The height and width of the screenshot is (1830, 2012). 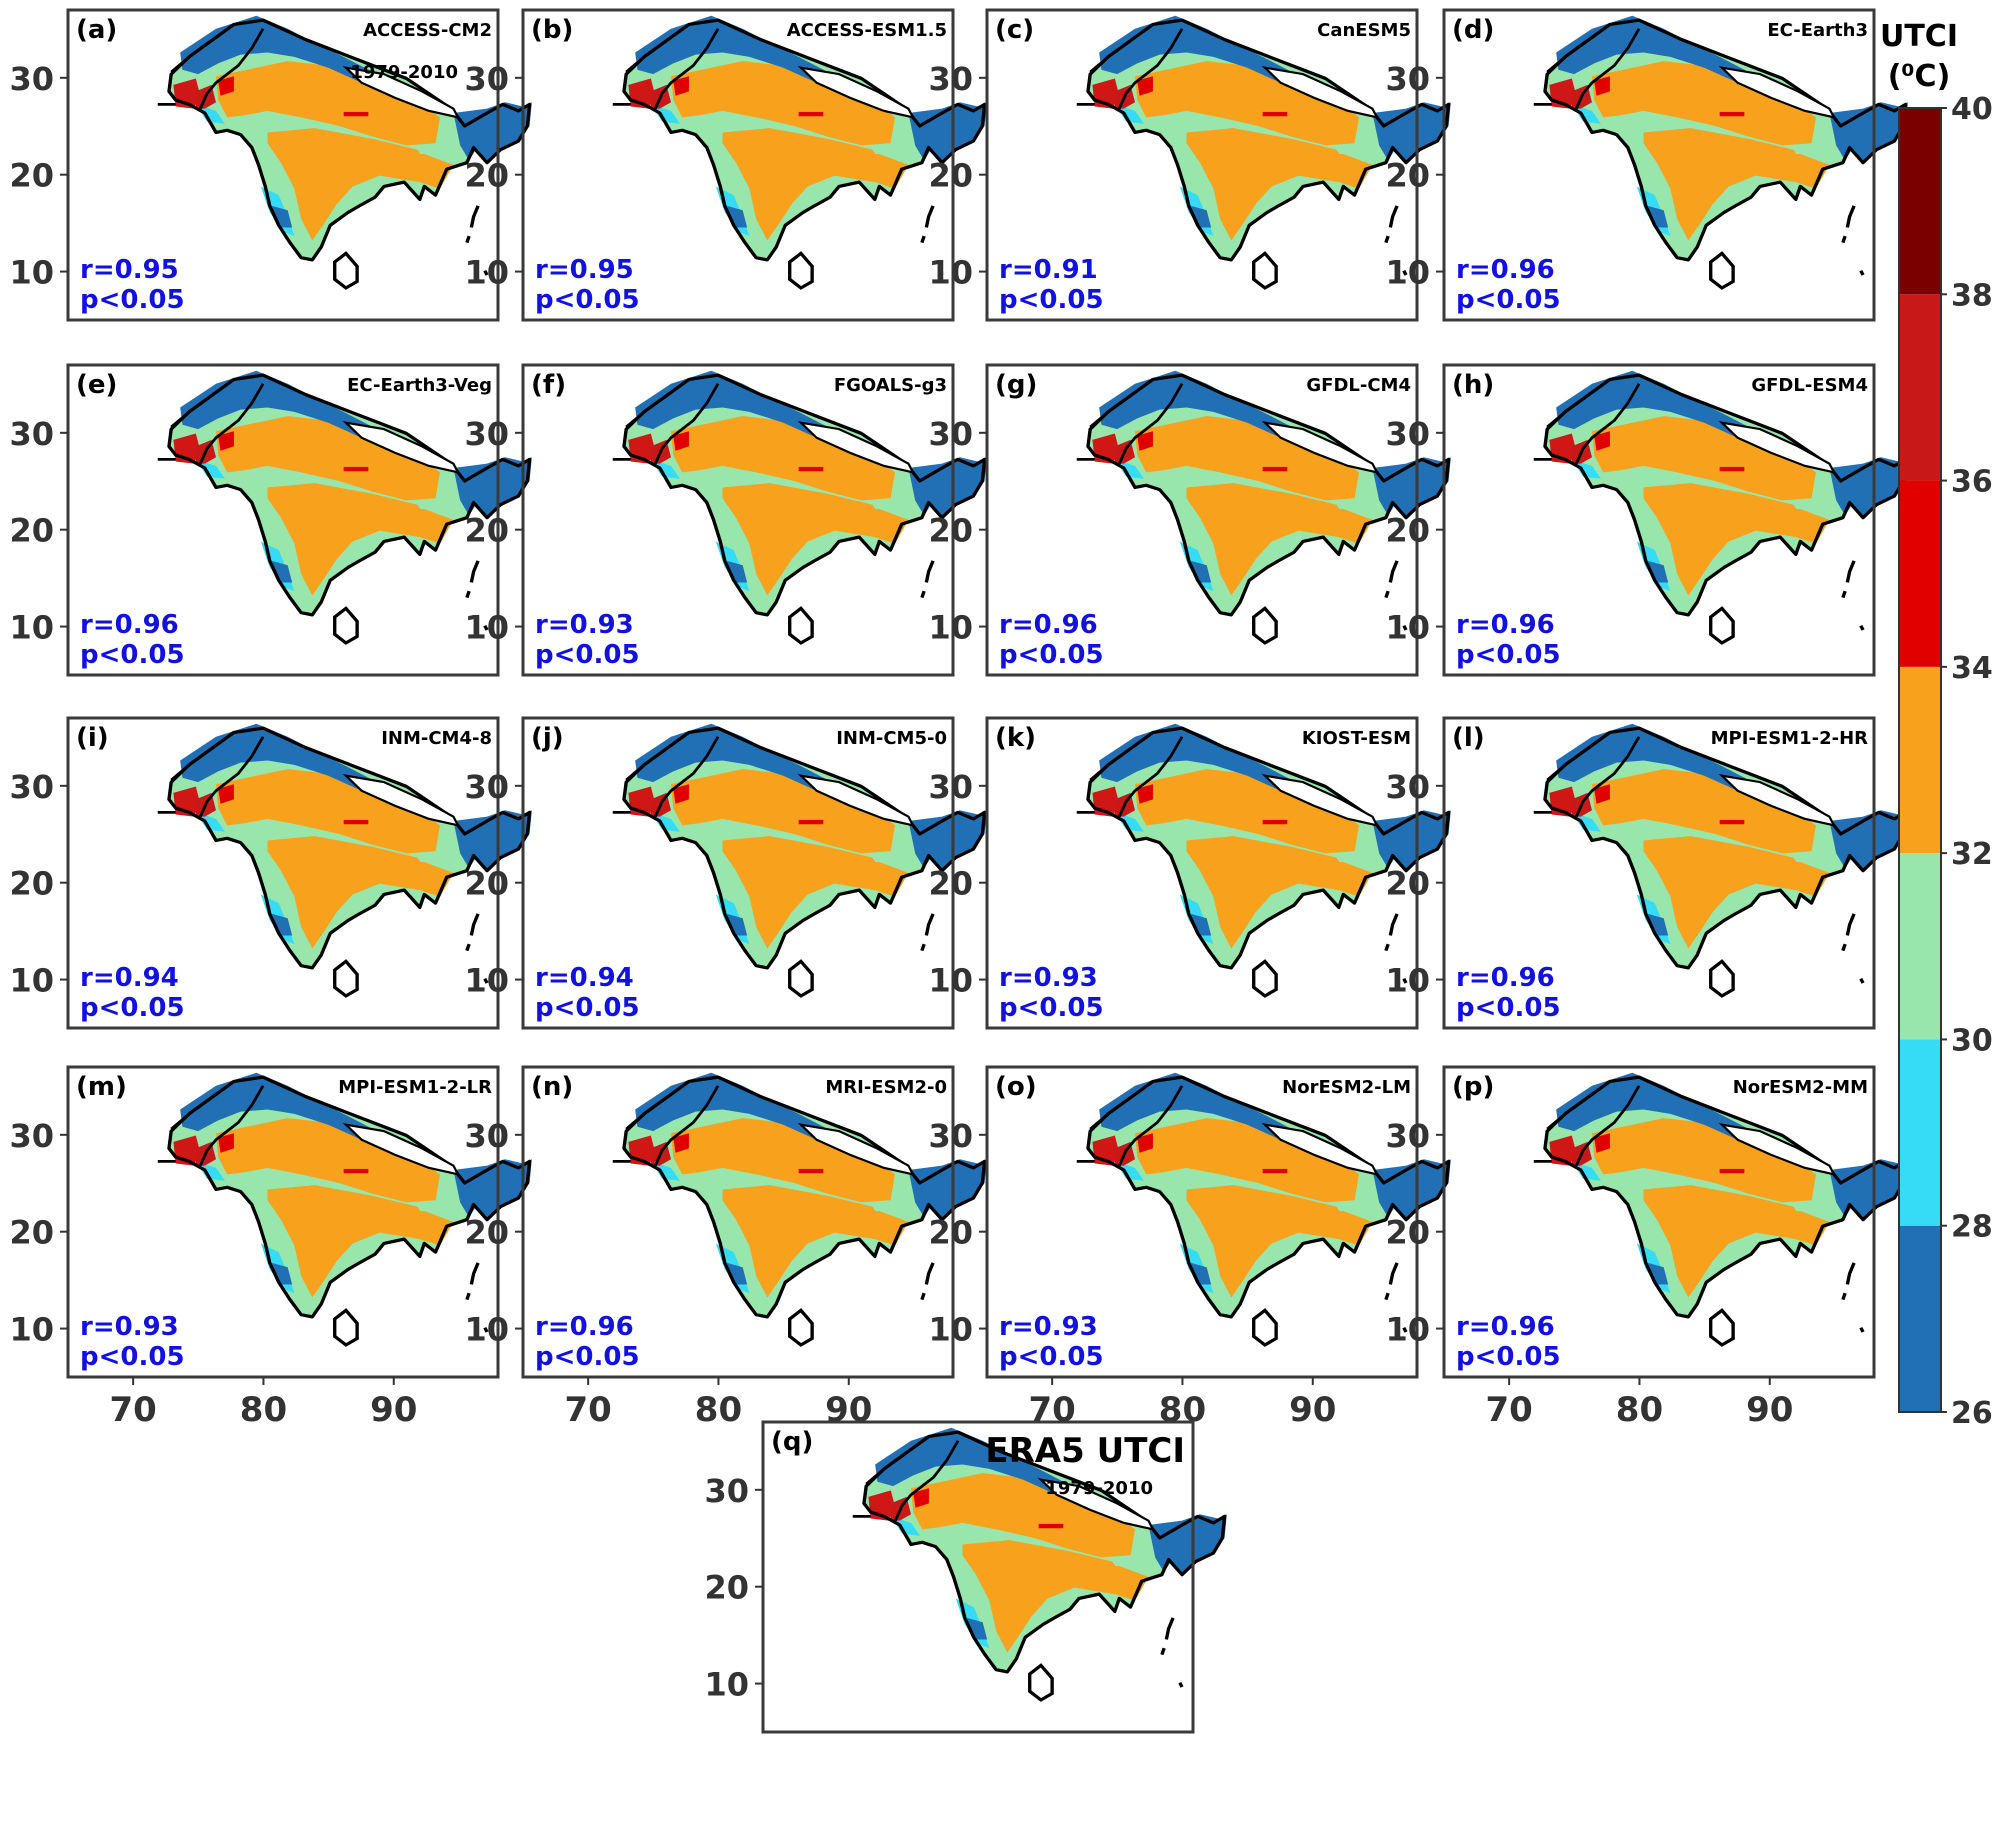 I want to click on panel-letter: (b), so click(x=552, y=30).